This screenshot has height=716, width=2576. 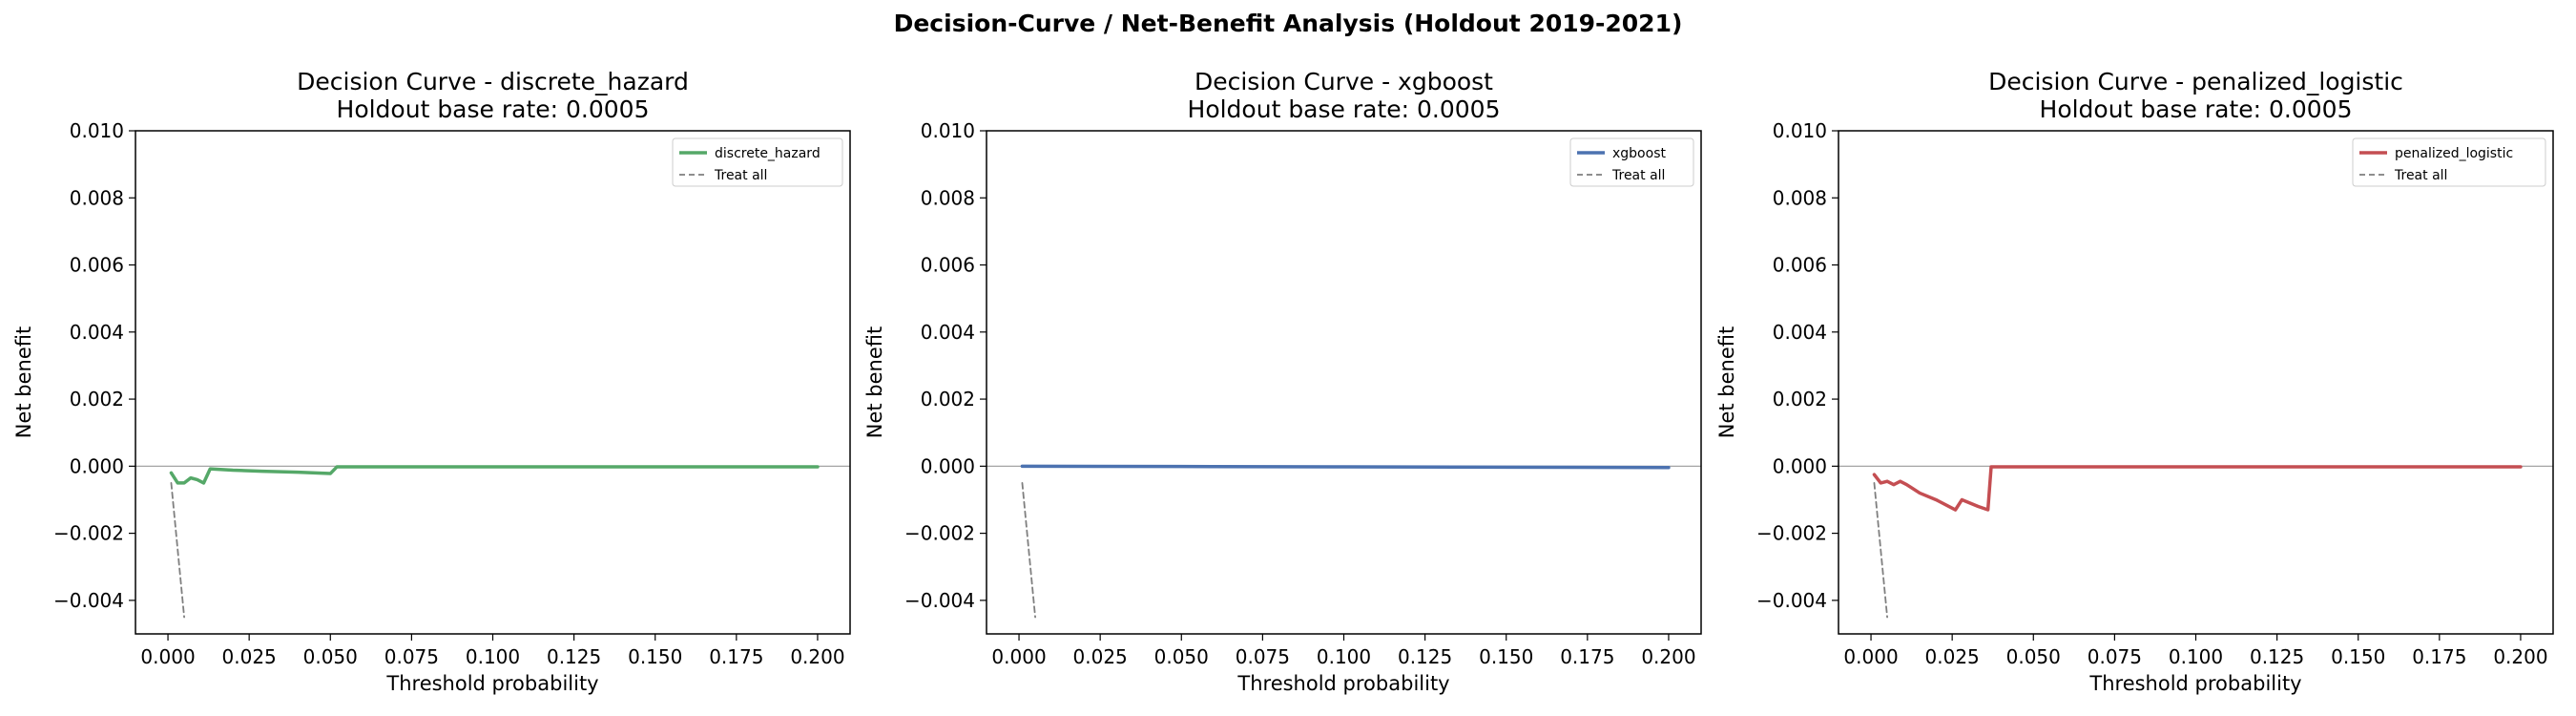 What do you see at coordinates (2195, 81) in the screenshot?
I see `chart-title: Decision Curve - penalized_logistic` at bounding box center [2195, 81].